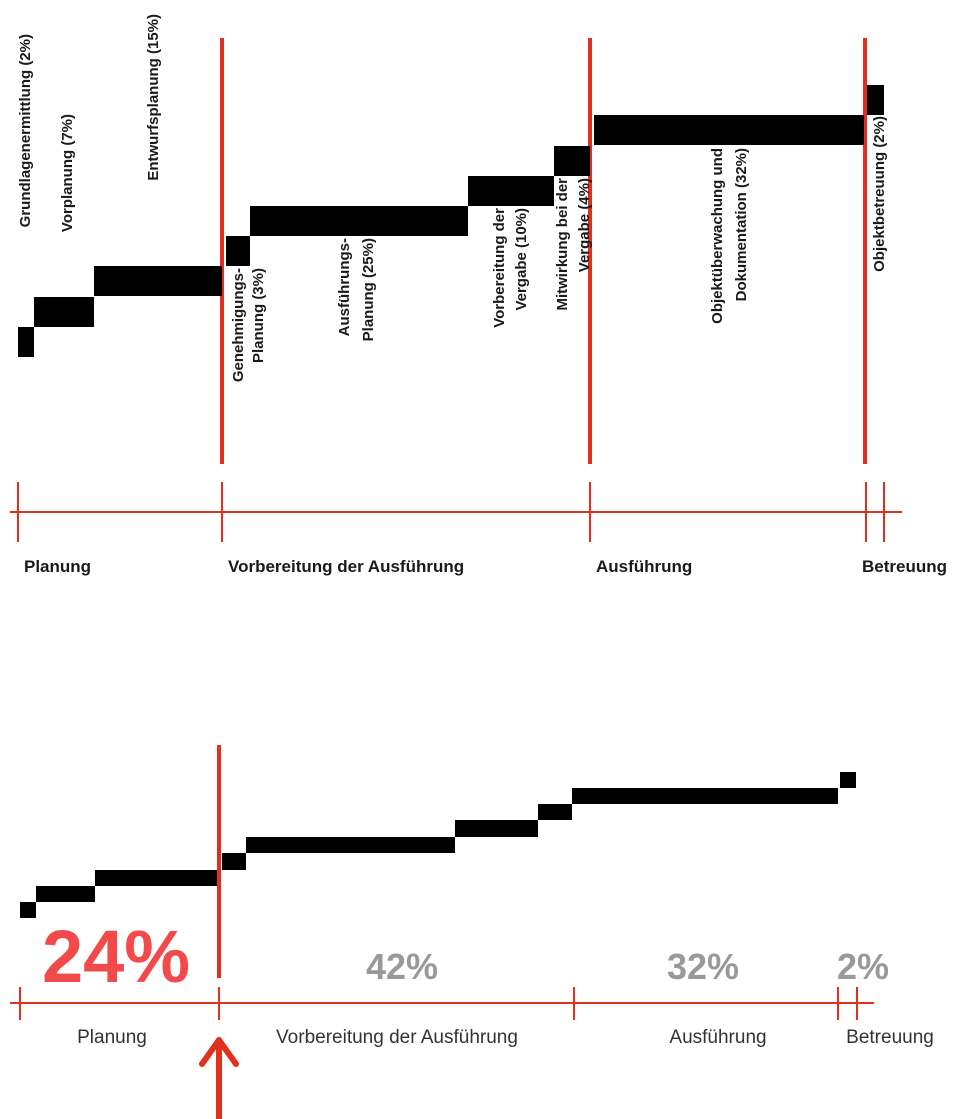 This screenshot has height=1119, width=960. What do you see at coordinates (875, 100) in the screenshot?
I see `step-bar-lp9` at bounding box center [875, 100].